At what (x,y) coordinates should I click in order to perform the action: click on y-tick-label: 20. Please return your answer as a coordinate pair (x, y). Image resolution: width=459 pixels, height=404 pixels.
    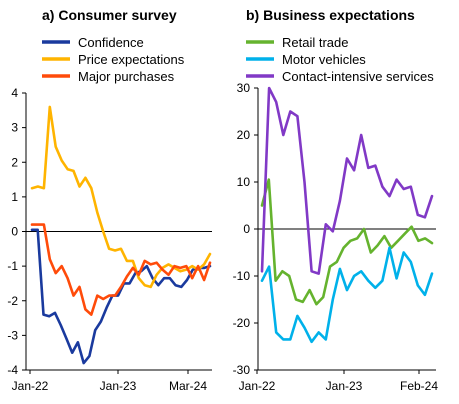
    Looking at the image, I should click on (244, 135).